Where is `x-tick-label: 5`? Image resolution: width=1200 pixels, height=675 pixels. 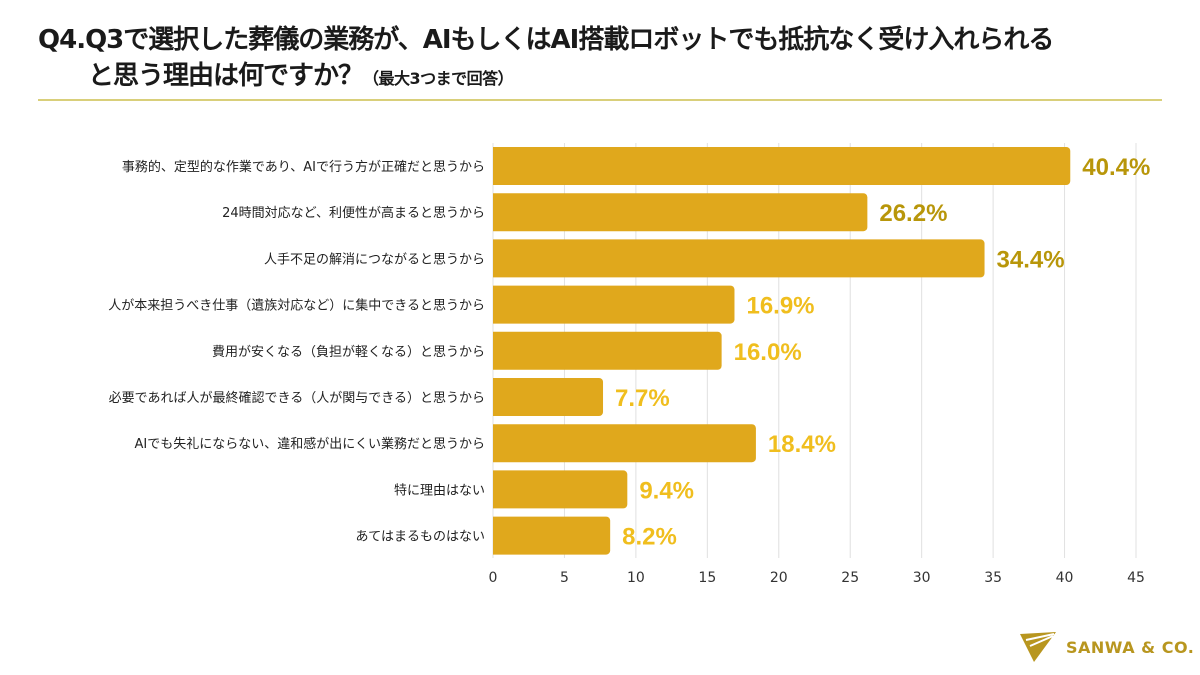
x-tick-label: 5 is located at coordinates (564, 578).